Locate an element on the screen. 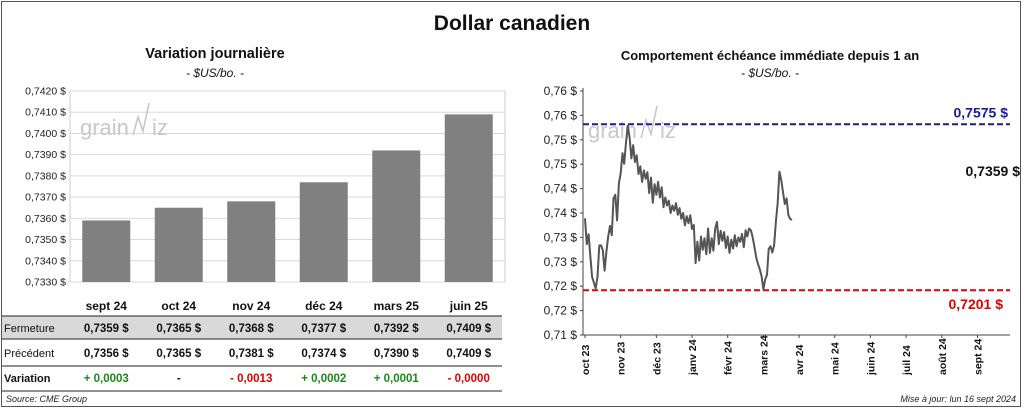 This screenshot has height=410, width=1024. table-cell: - 0,0013 is located at coordinates (251, 379).